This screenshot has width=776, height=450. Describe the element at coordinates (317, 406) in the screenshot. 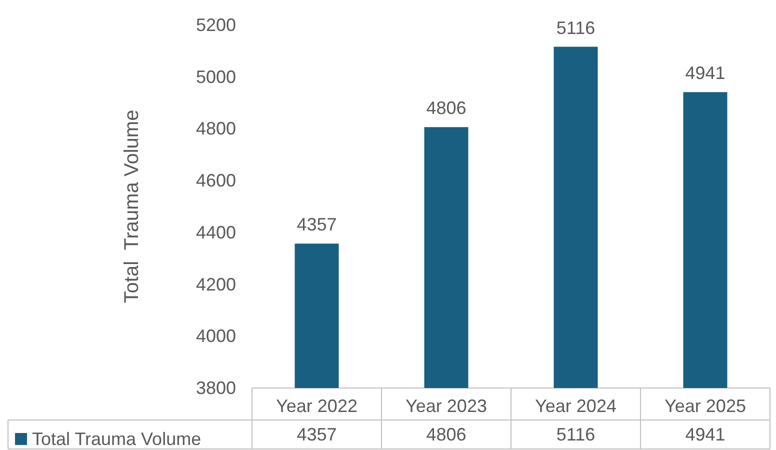

I see `x-tick-label: Year 2022` at that location.